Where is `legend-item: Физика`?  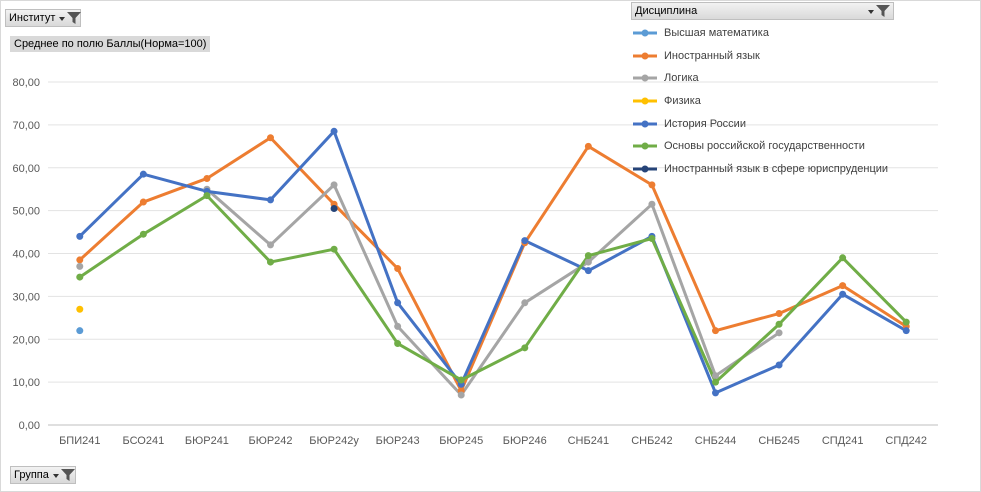
legend-item: Физика is located at coordinates (760, 101).